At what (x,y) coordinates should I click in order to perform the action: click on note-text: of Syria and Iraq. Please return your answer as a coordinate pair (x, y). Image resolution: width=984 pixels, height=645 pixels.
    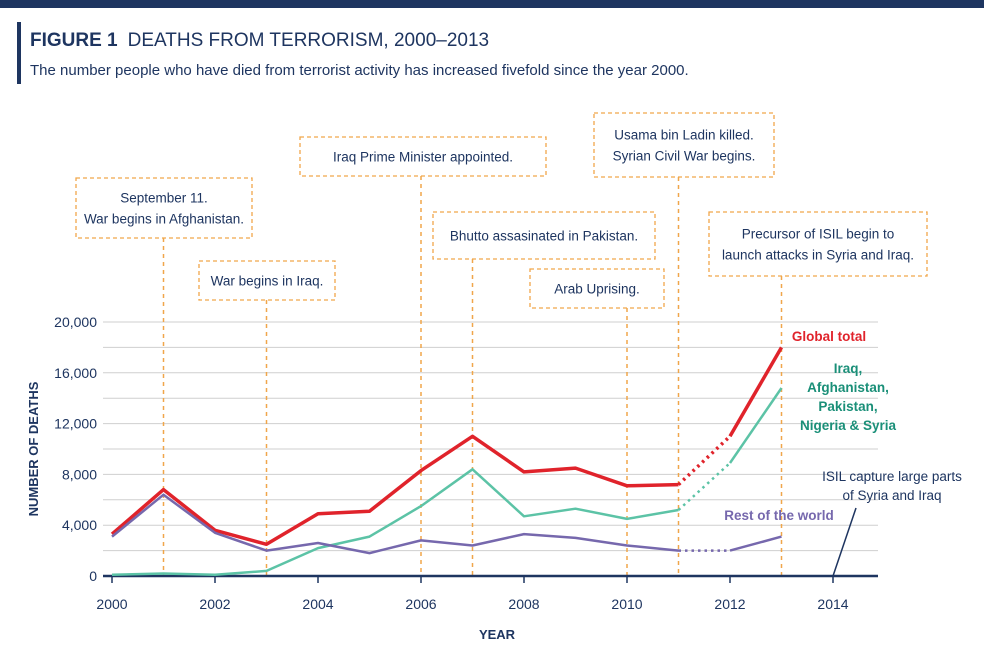
    Looking at the image, I should click on (891, 495).